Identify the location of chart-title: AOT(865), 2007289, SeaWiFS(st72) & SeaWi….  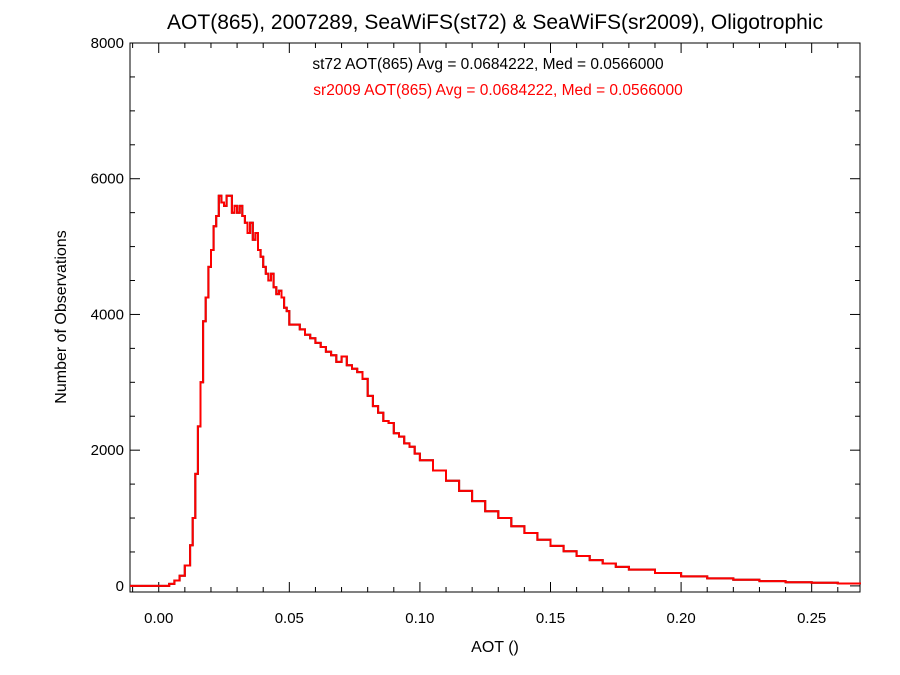
(495, 22).